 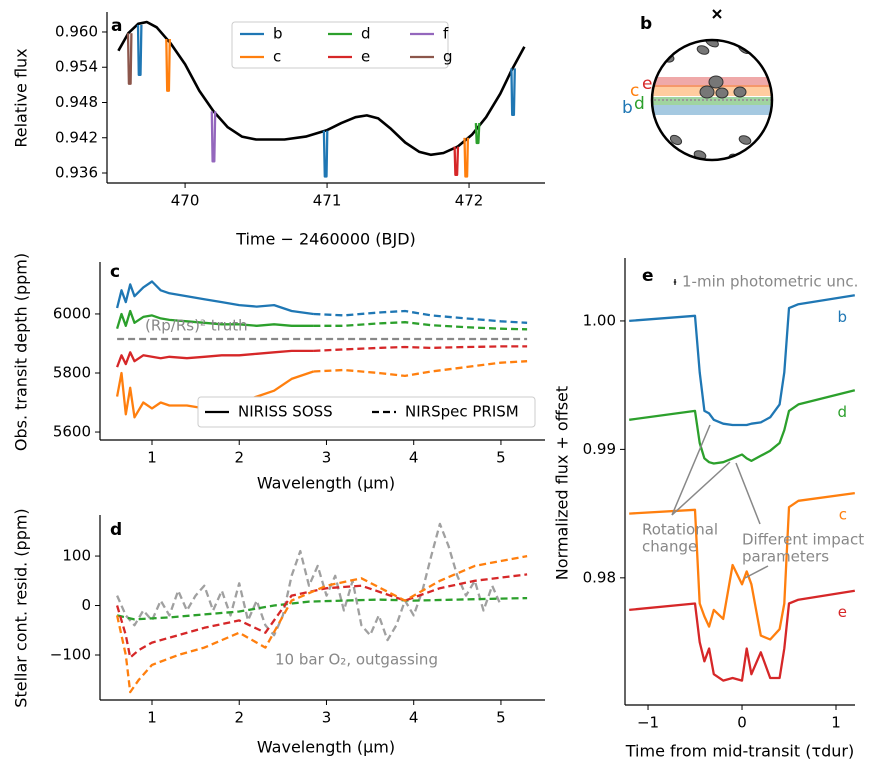 I want to click on legend-label: e, so click(x=365, y=57).